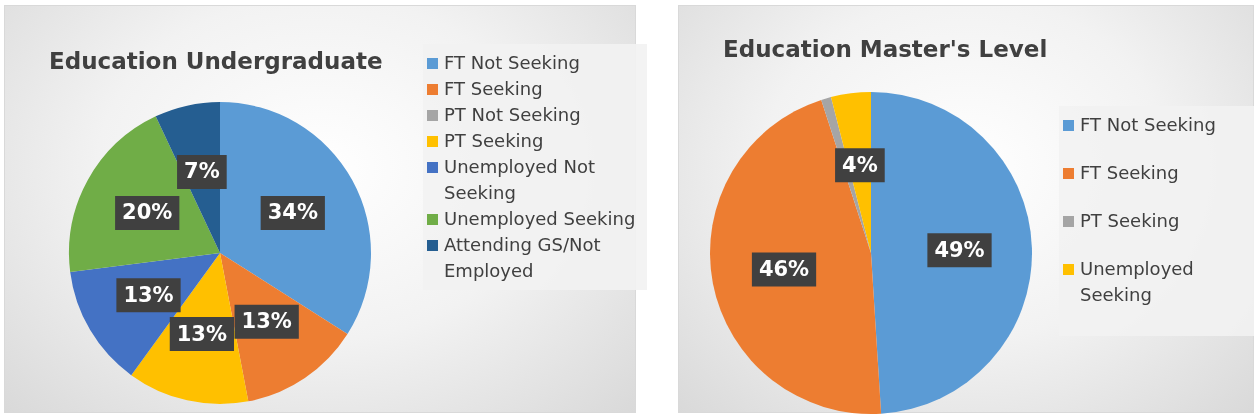 The height and width of the screenshot is (417, 1254). I want to click on legend-label: Unemployed Not Seeking, so click(520, 180).